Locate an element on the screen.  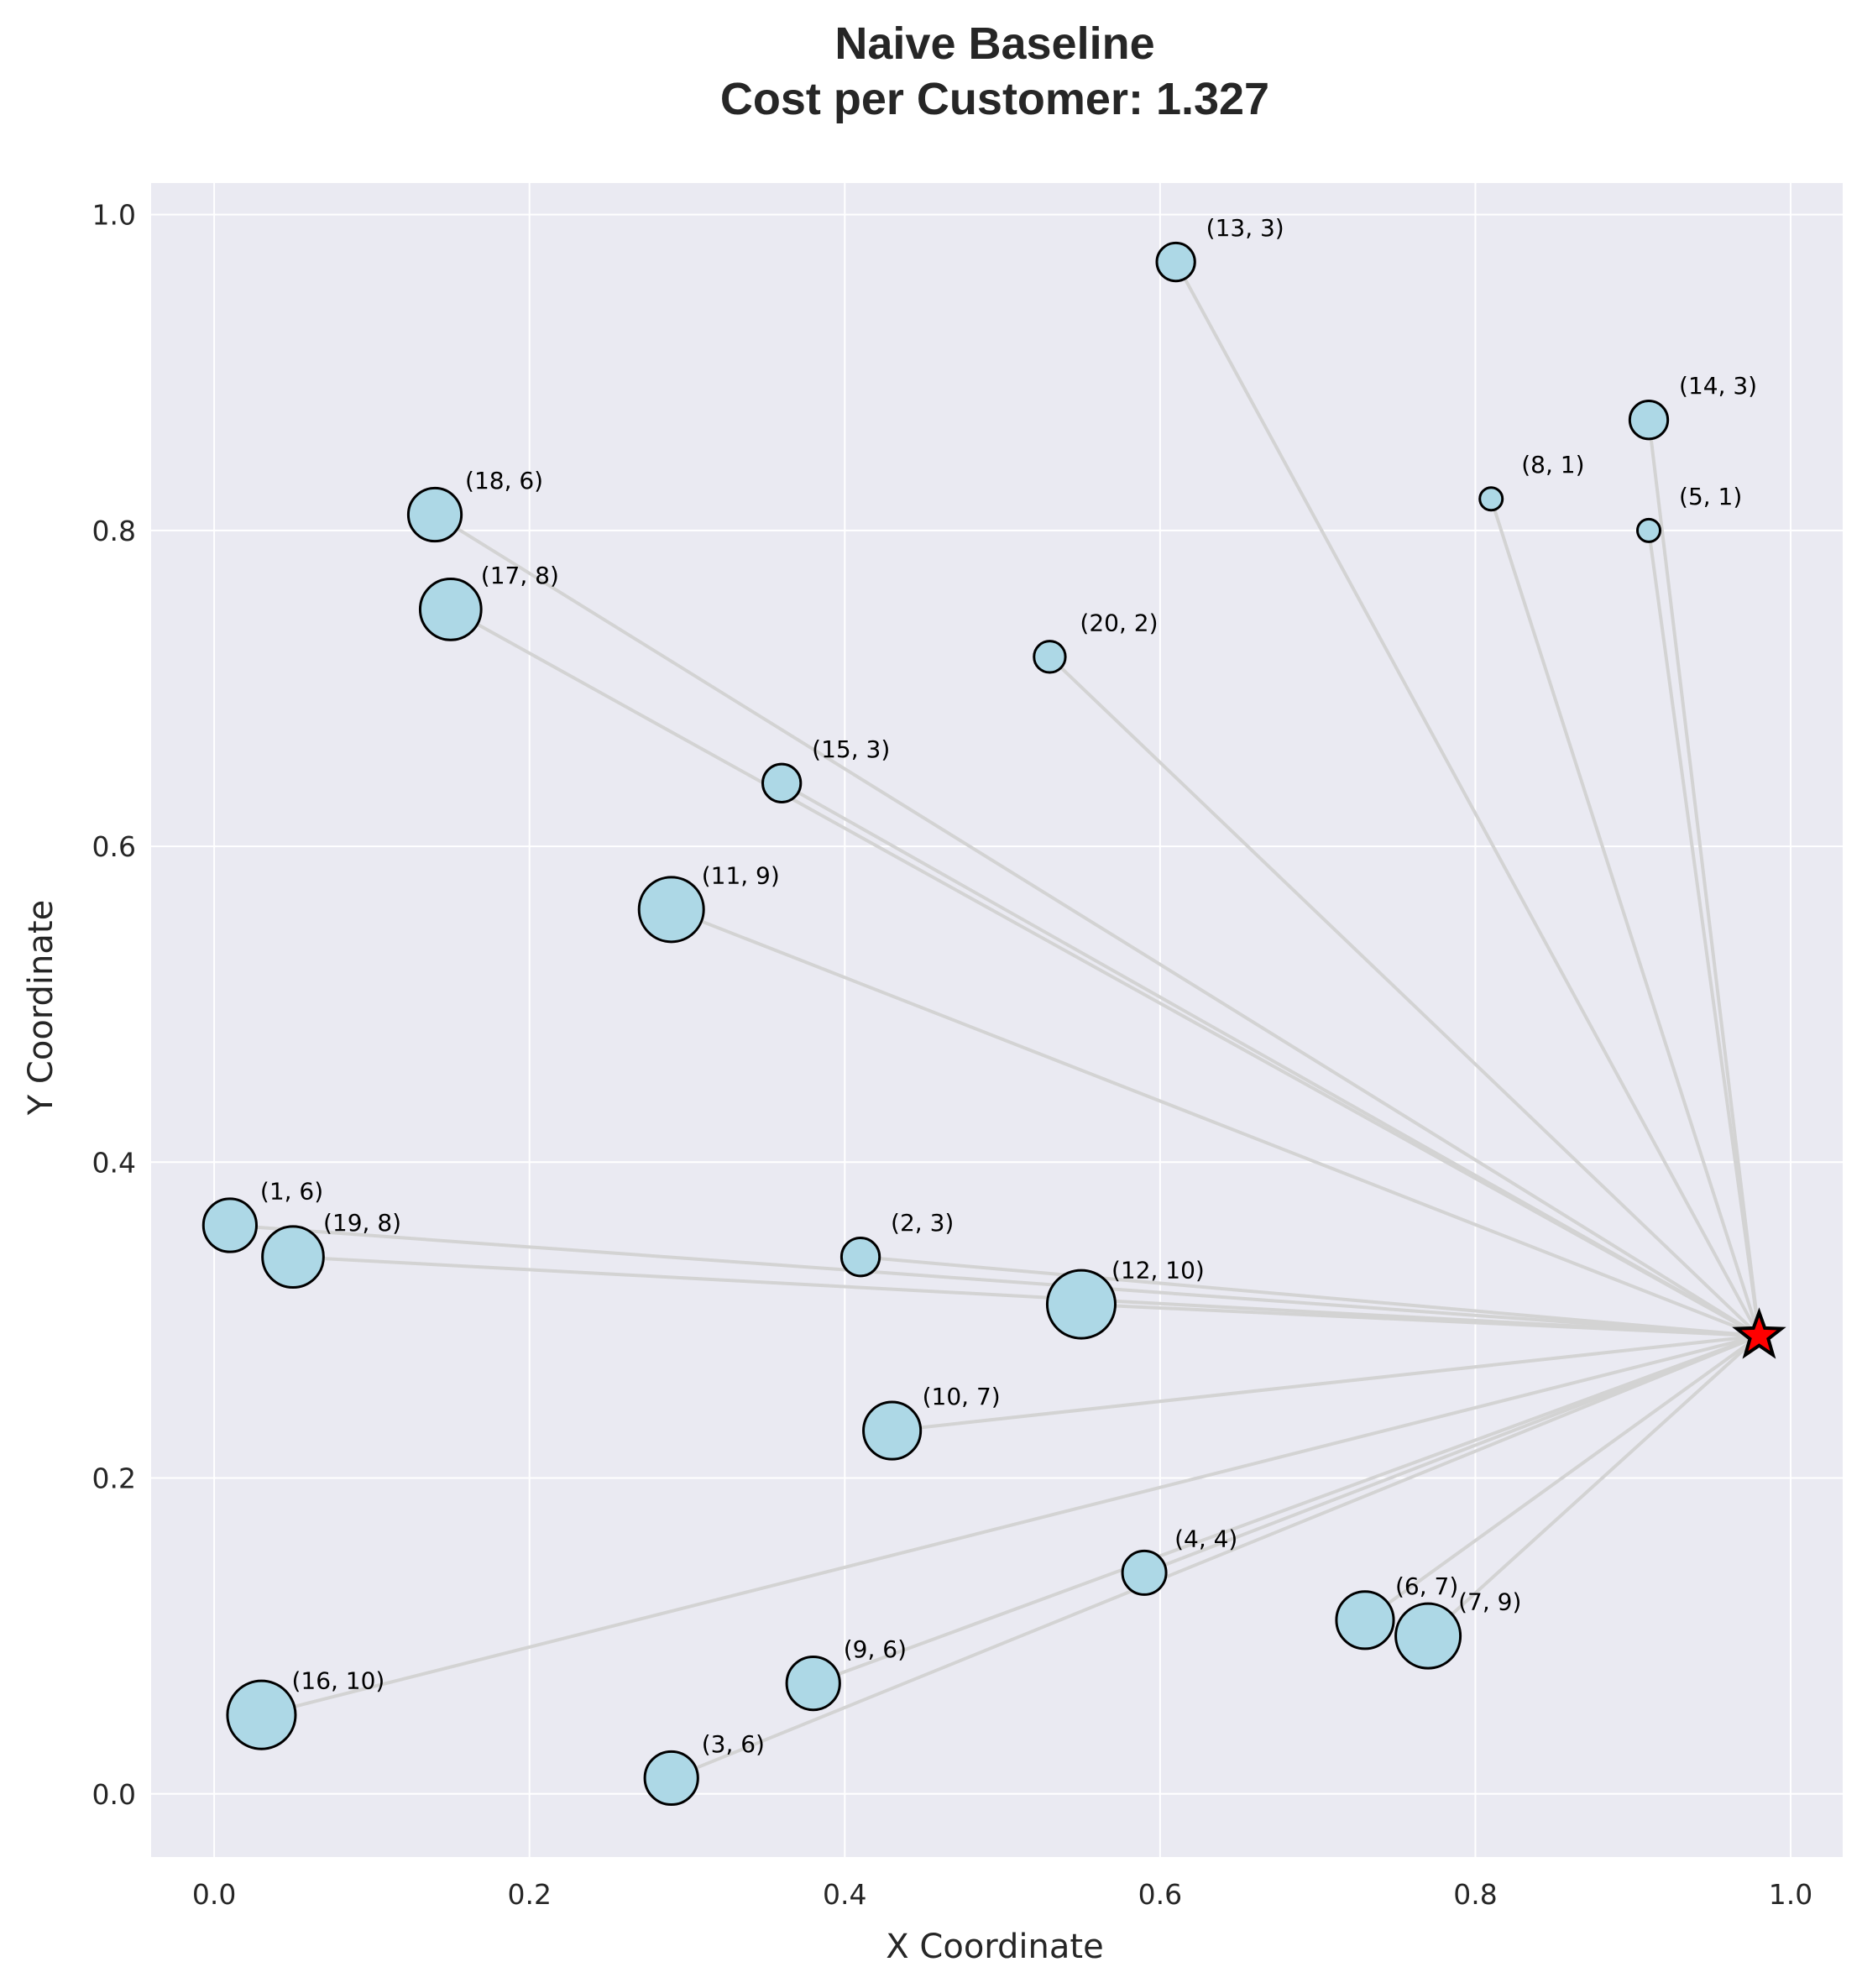
x-tick-label: 0.4 is located at coordinates (844, 1894).